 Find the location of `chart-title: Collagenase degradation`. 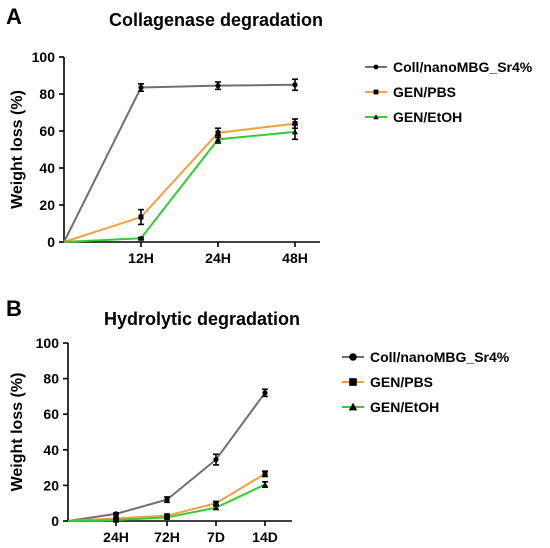

chart-title: Collagenase degradation is located at coordinates (216, 20).